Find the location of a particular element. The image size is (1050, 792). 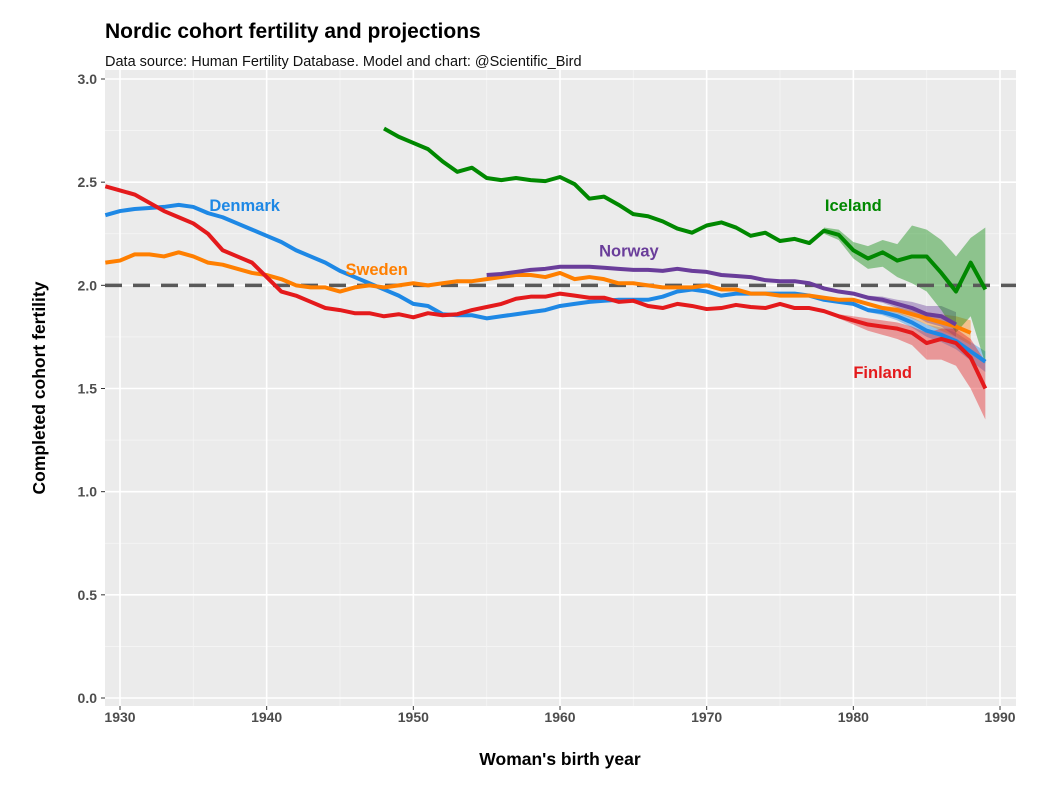

y-tick-label: 1.5 is located at coordinates (88, 389).